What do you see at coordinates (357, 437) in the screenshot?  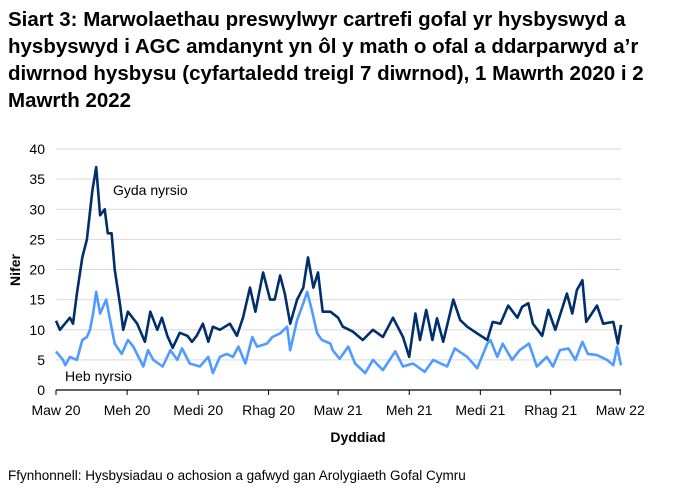 I see `x-axis-label: Dyddiad` at bounding box center [357, 437].